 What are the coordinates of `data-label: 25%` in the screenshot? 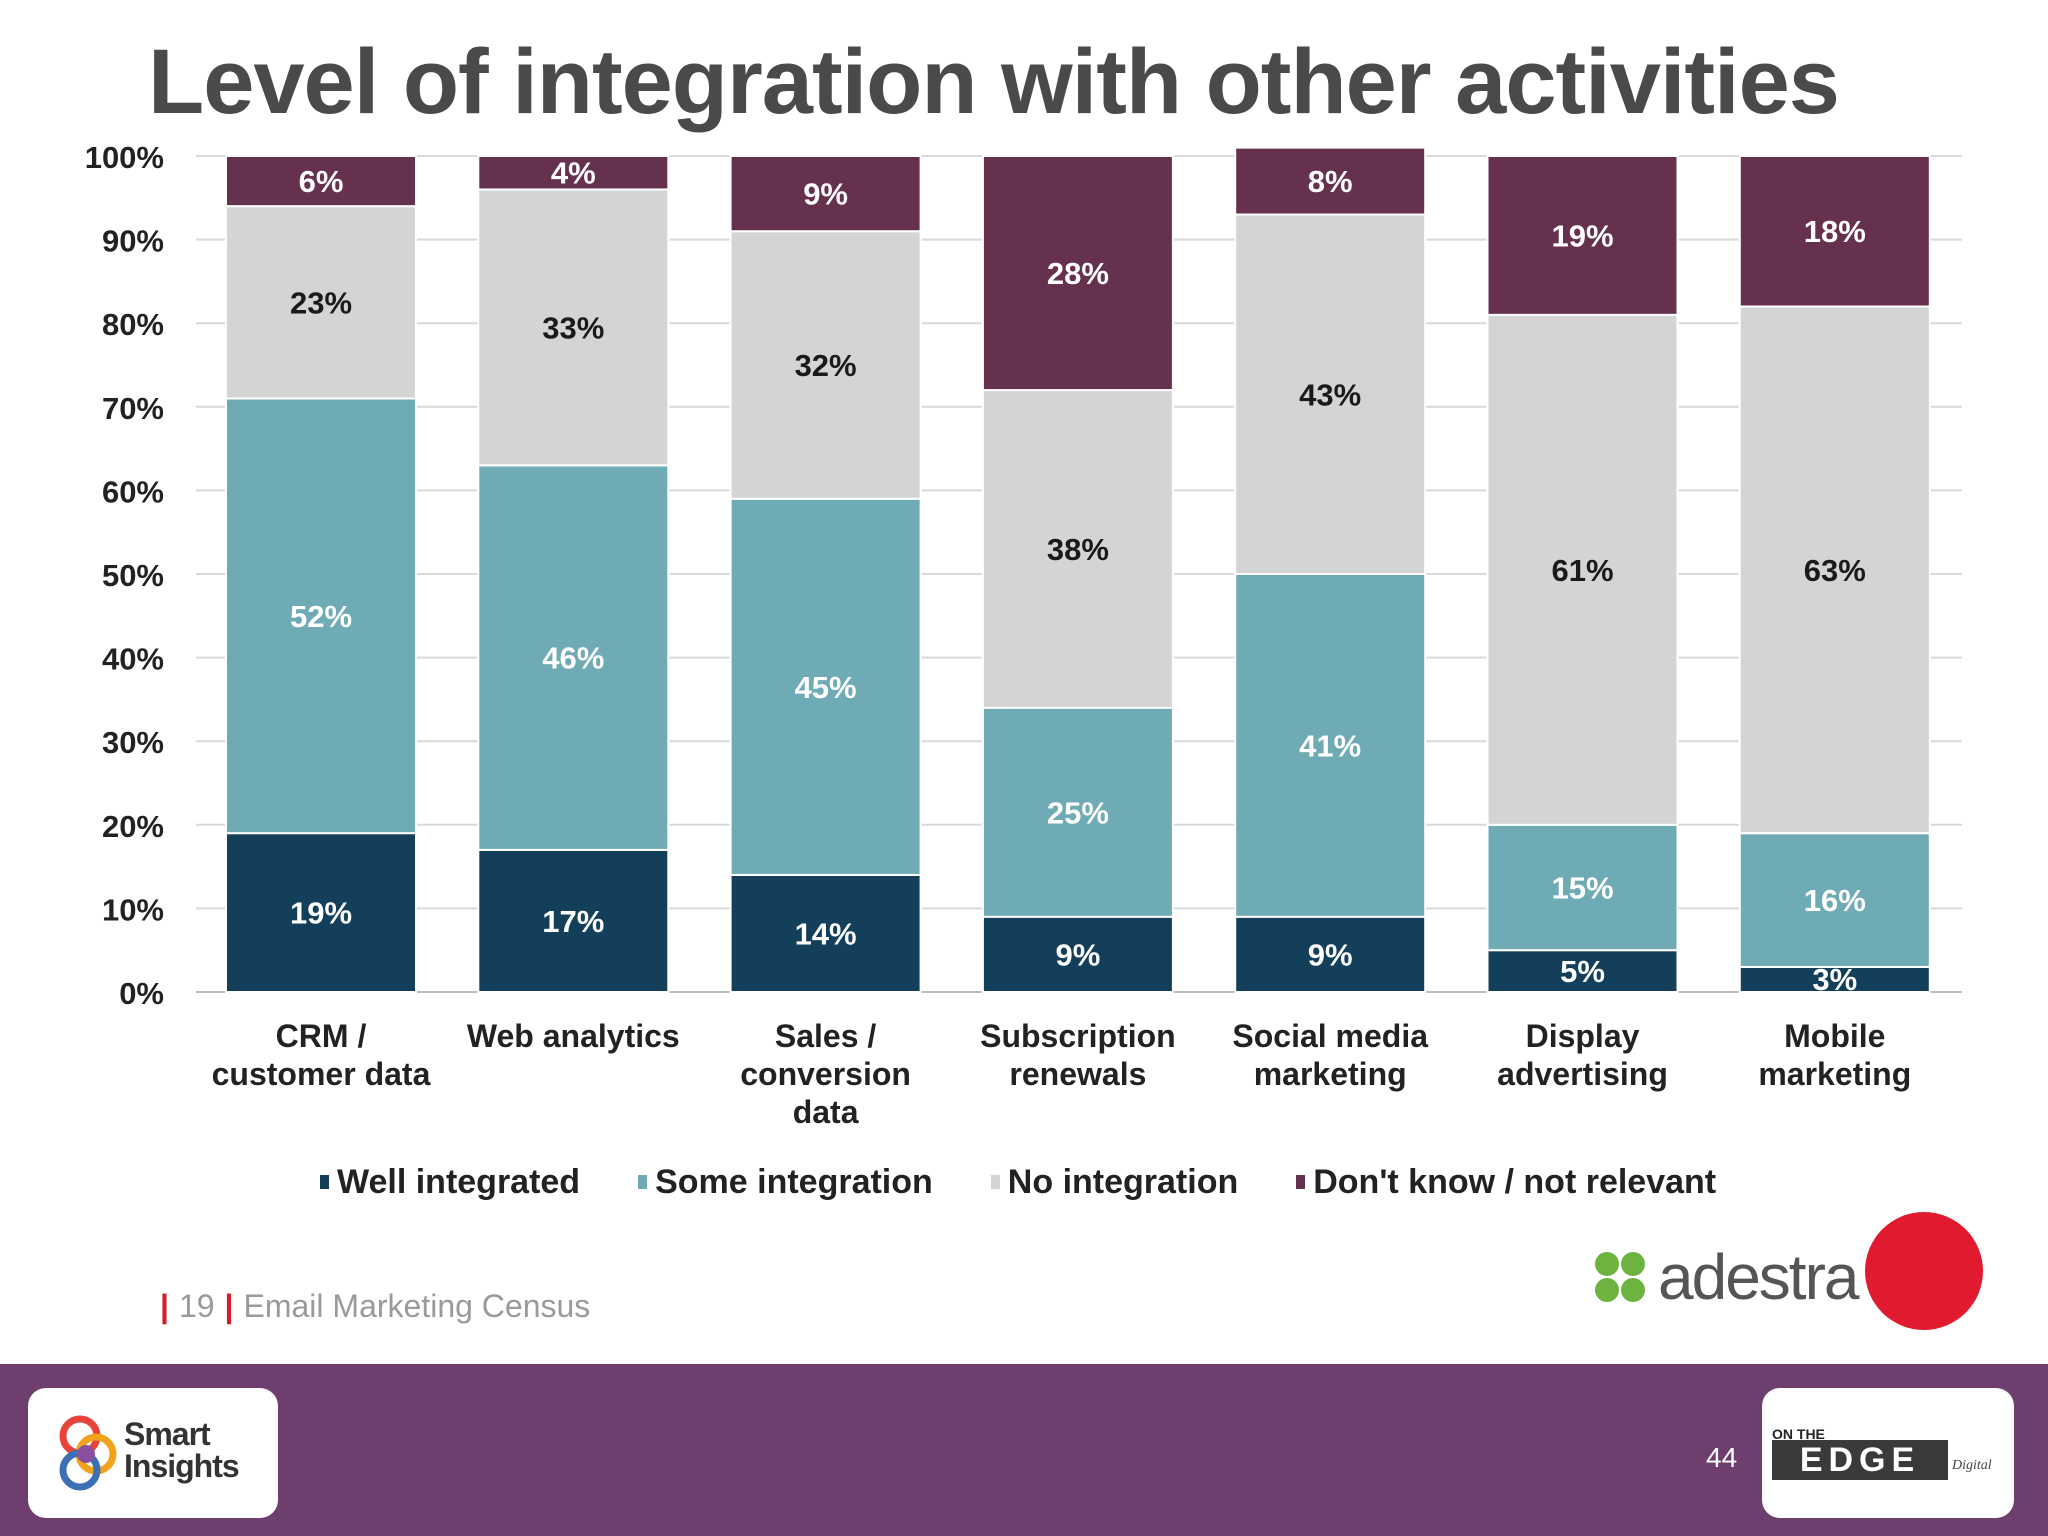 It's located at (1078, 812).